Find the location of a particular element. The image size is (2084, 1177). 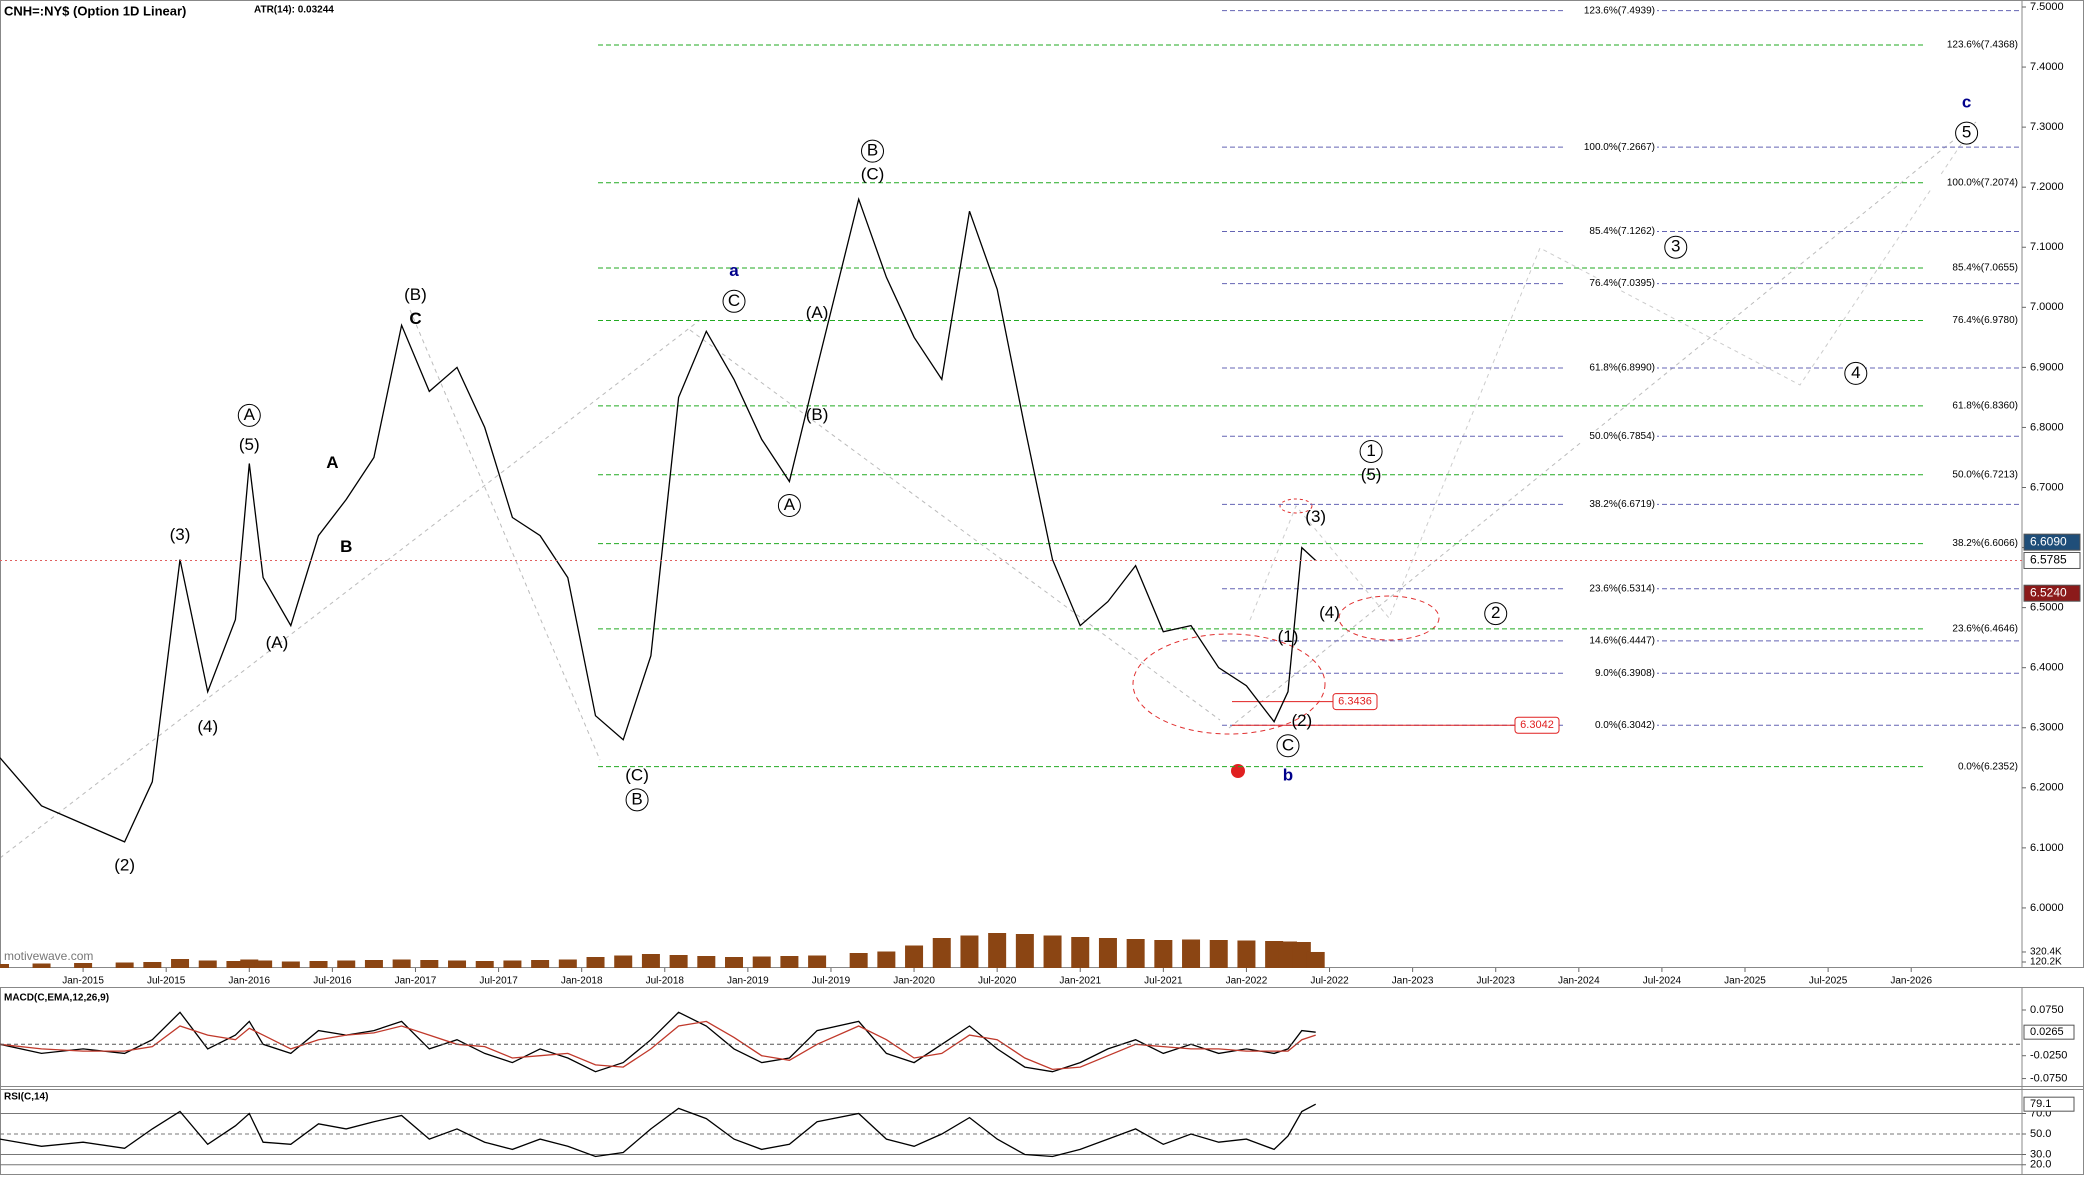

x-tick-label: Jan-2025 is located at coordinates (1745, 981).